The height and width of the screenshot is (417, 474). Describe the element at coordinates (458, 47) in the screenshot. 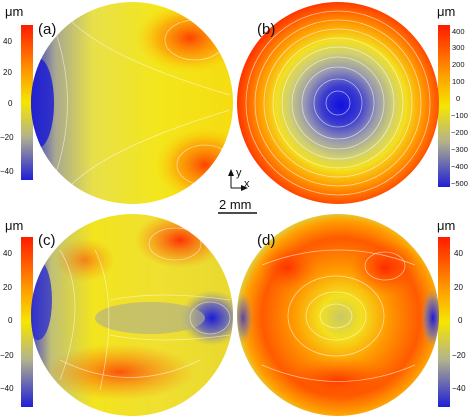

I see `colorbar-b-tick-300: 300` at that location.